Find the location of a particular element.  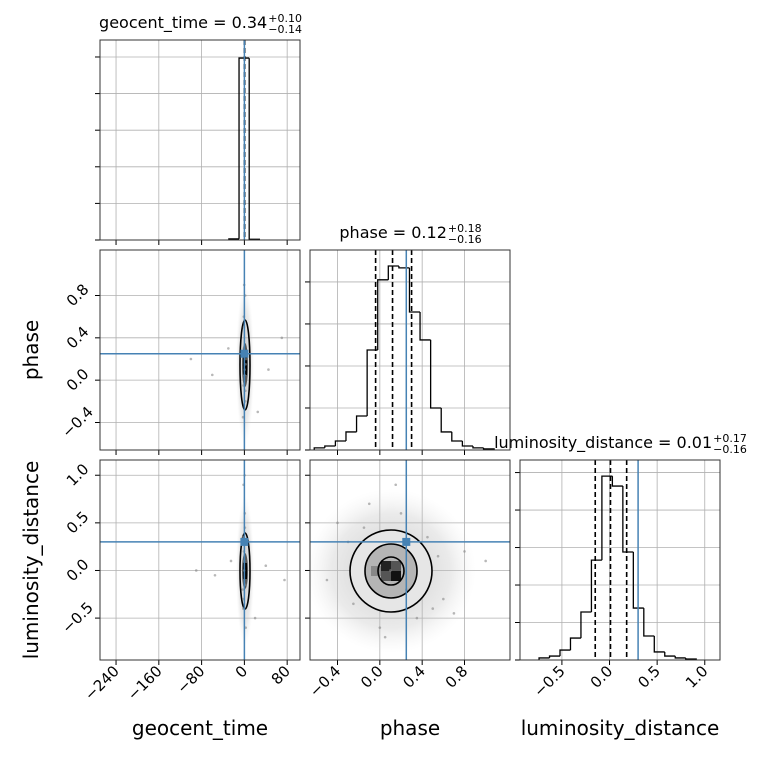

x-axis-label: phase is located at coordinates (410, 728).